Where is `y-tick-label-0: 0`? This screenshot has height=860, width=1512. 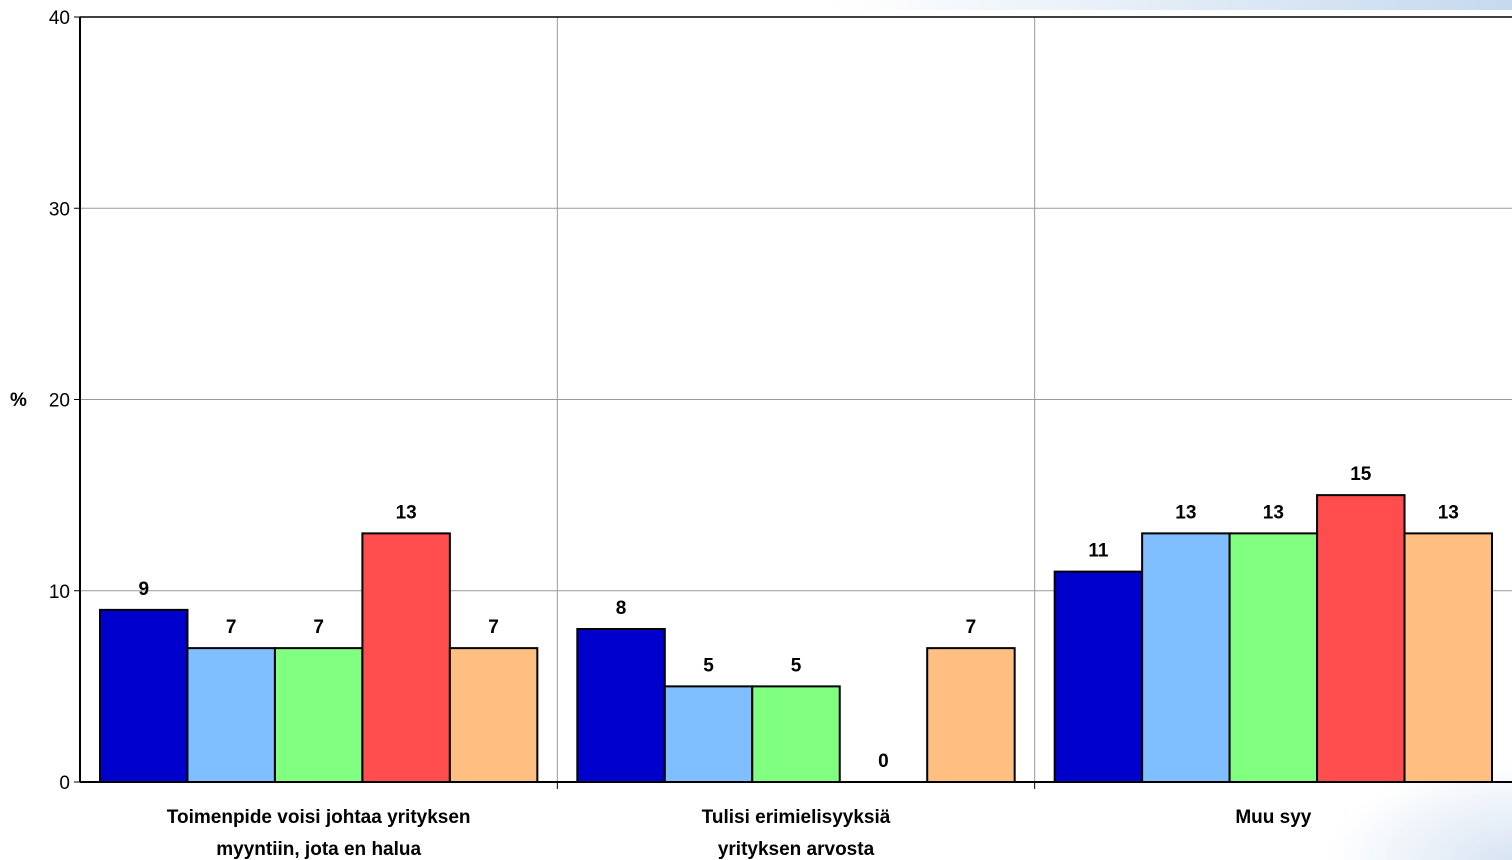
y-tick-label-0: 0 is located at coordinates (64, 783).